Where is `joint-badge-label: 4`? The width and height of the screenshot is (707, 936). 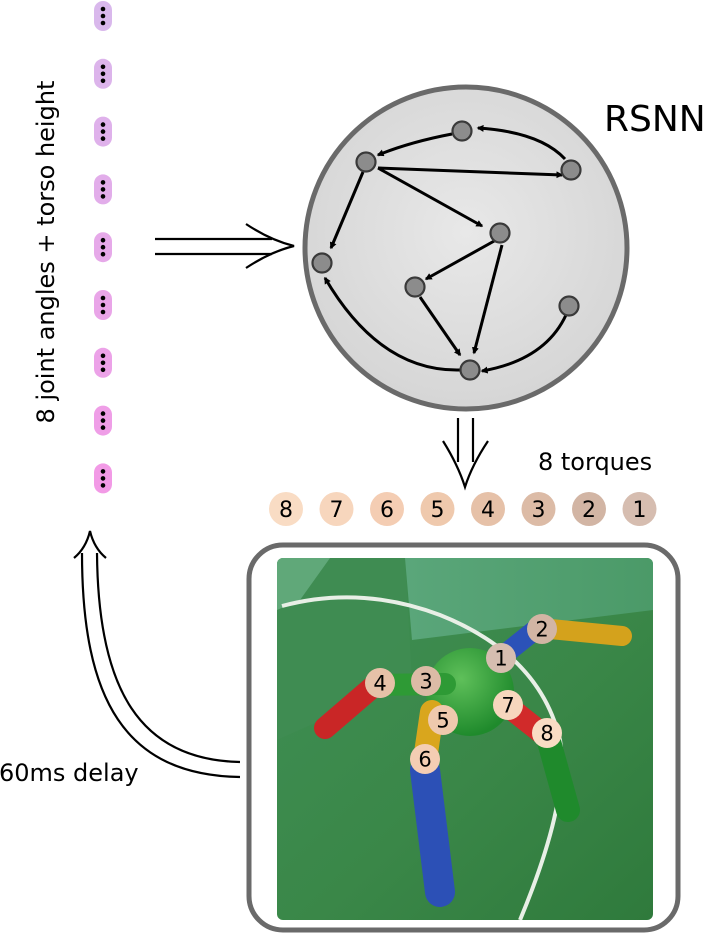 joint-badge-label: 4 is located at coordinates (379, 684).